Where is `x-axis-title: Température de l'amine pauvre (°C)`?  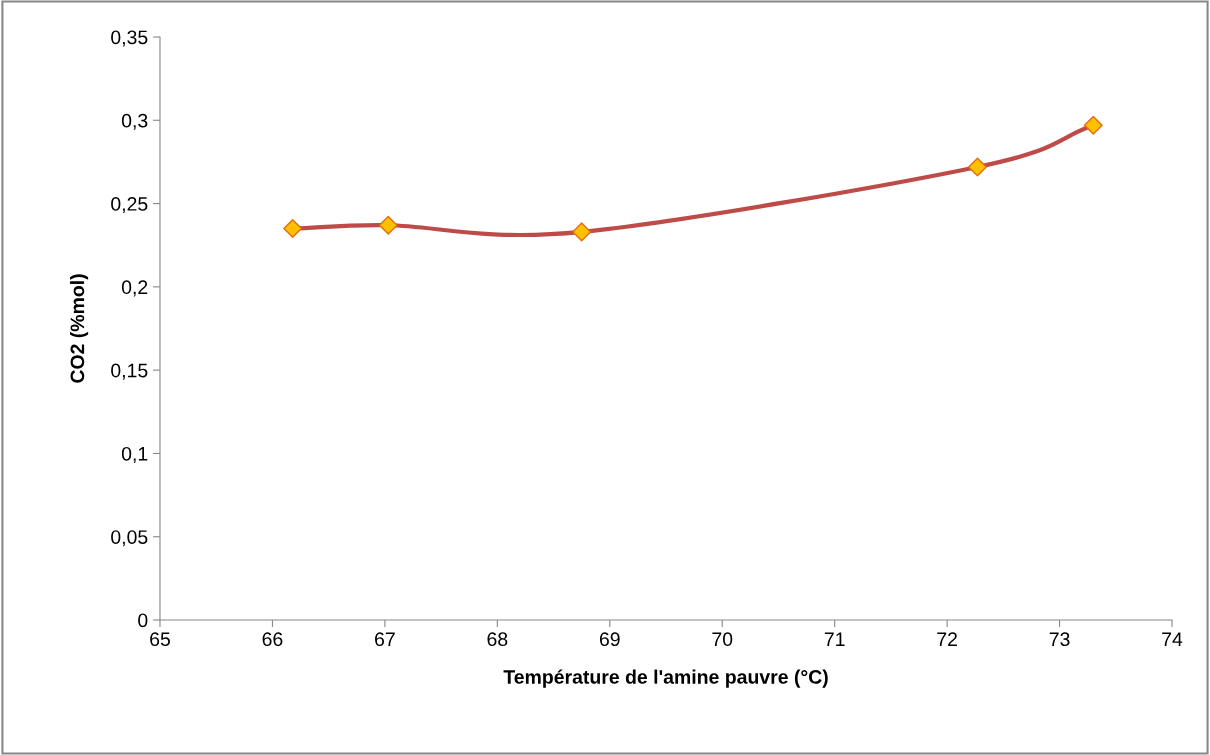
x-axis-title: Température de l'amine pauvre (°C) is located at coordinates (665, 678).